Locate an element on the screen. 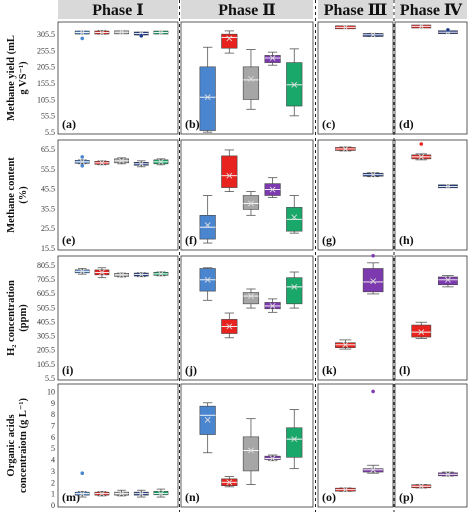 This screenshot has width=474, height=524. y-tick-label: 2 is located at coordinates (53, 482).